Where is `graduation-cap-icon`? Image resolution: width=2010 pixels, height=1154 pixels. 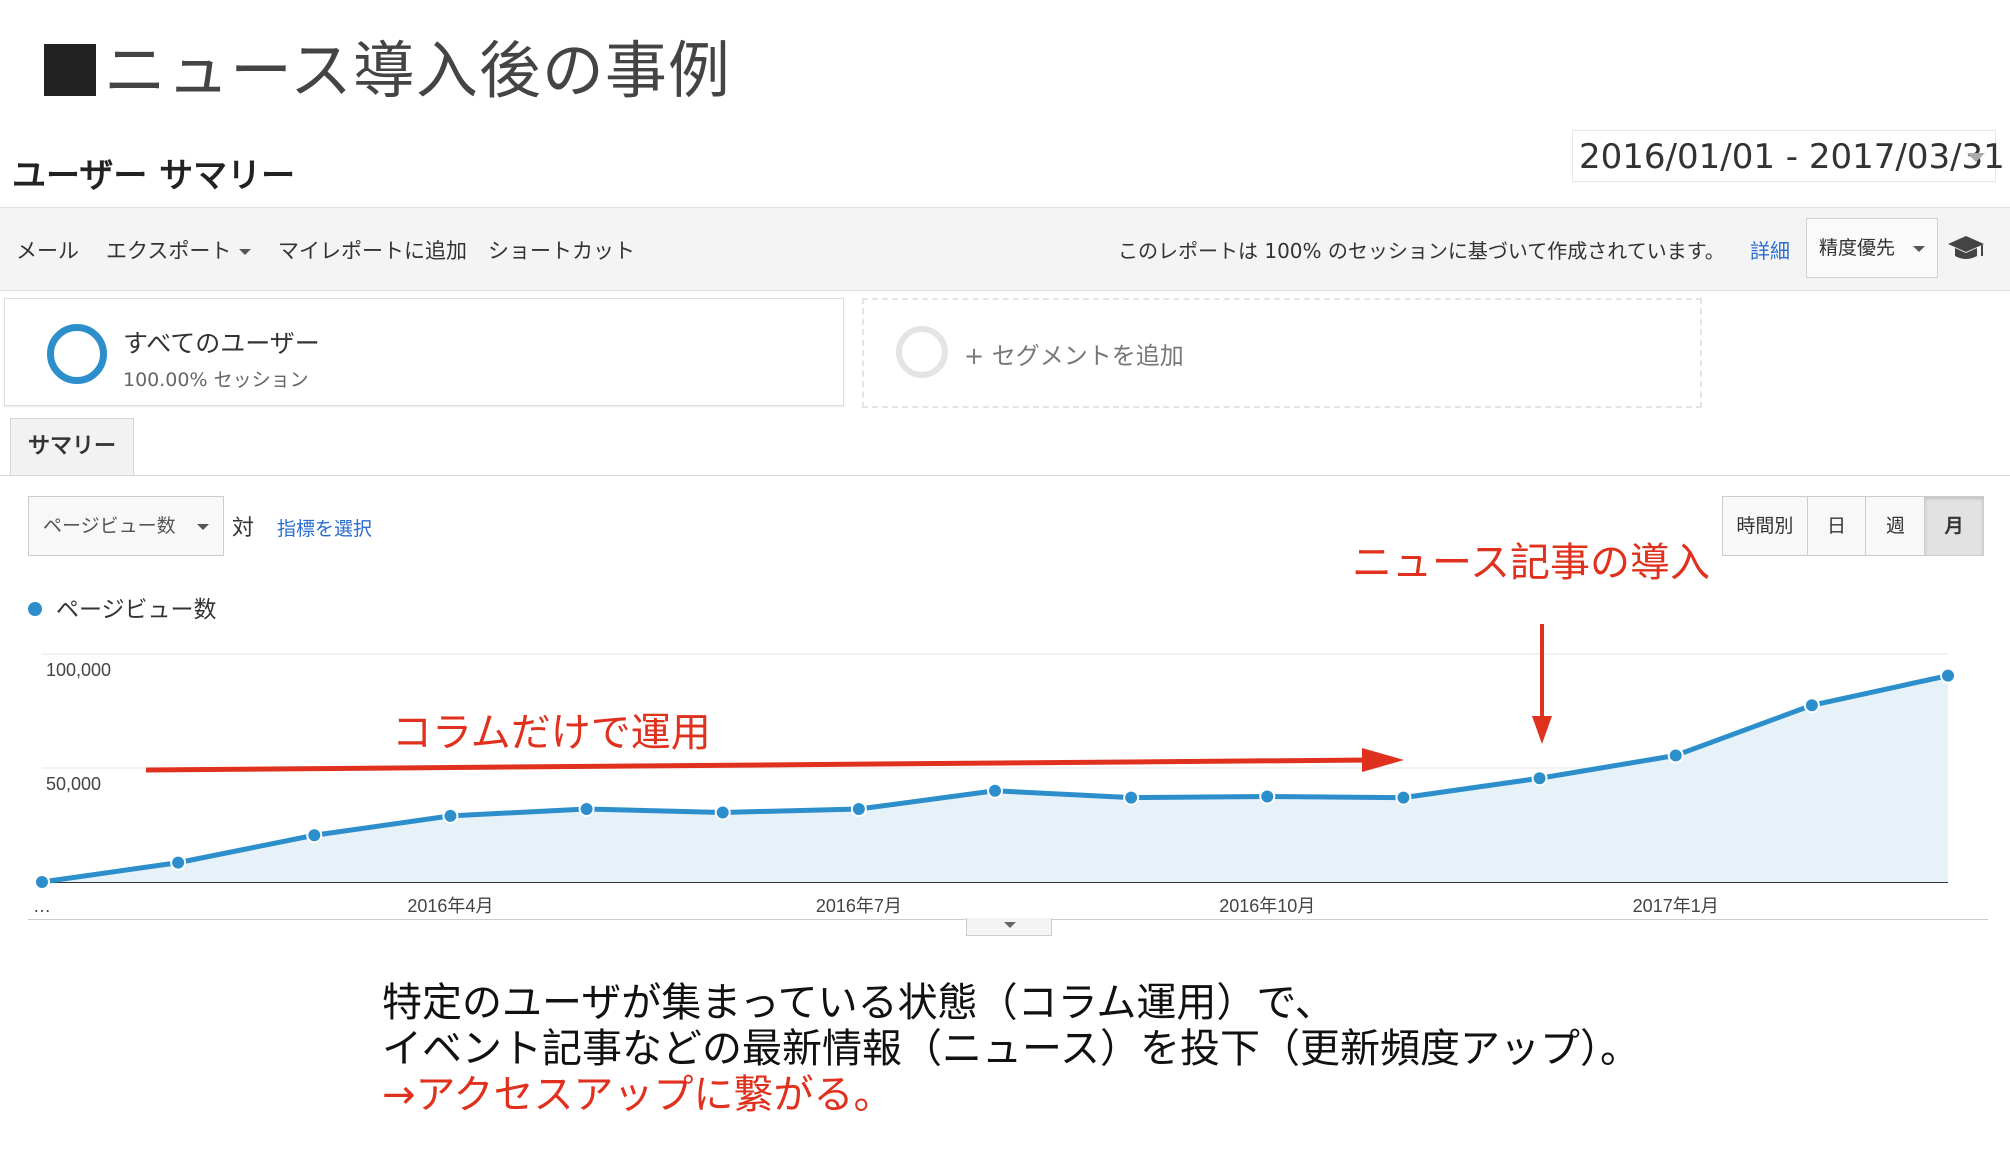 graduation-cap-icon is located at coordinates (1966, 249).